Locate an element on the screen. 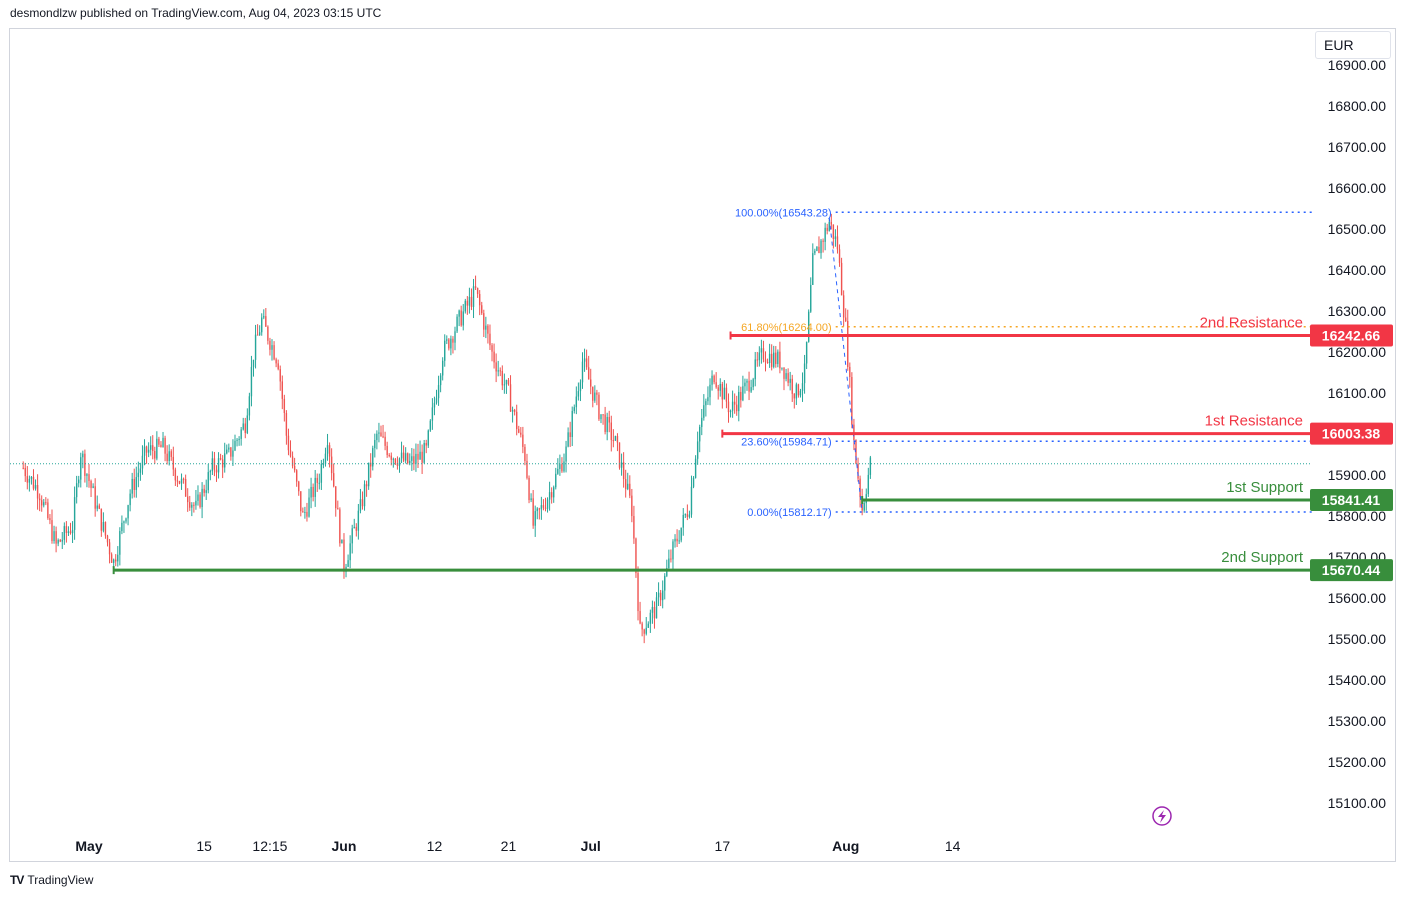  tradingview-logo-icon: TV is located at coordinates (17, 880).